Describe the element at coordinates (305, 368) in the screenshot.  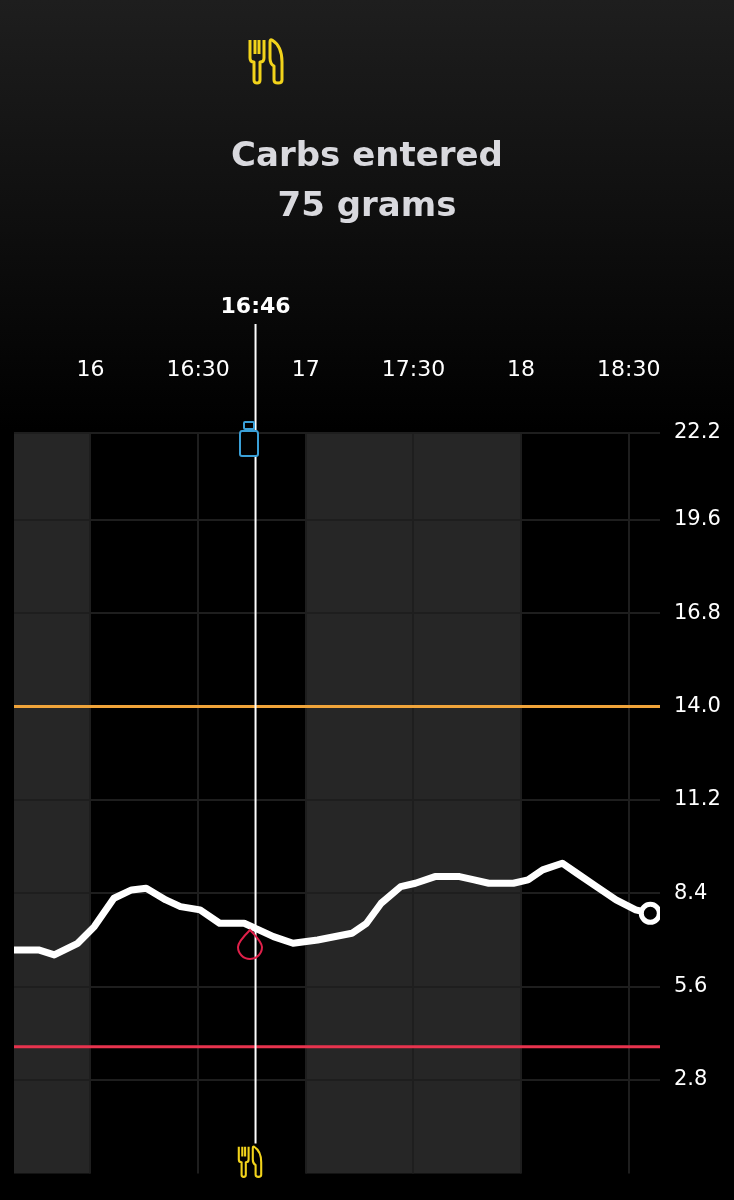
I see `x-tick-label: 17` at that location.